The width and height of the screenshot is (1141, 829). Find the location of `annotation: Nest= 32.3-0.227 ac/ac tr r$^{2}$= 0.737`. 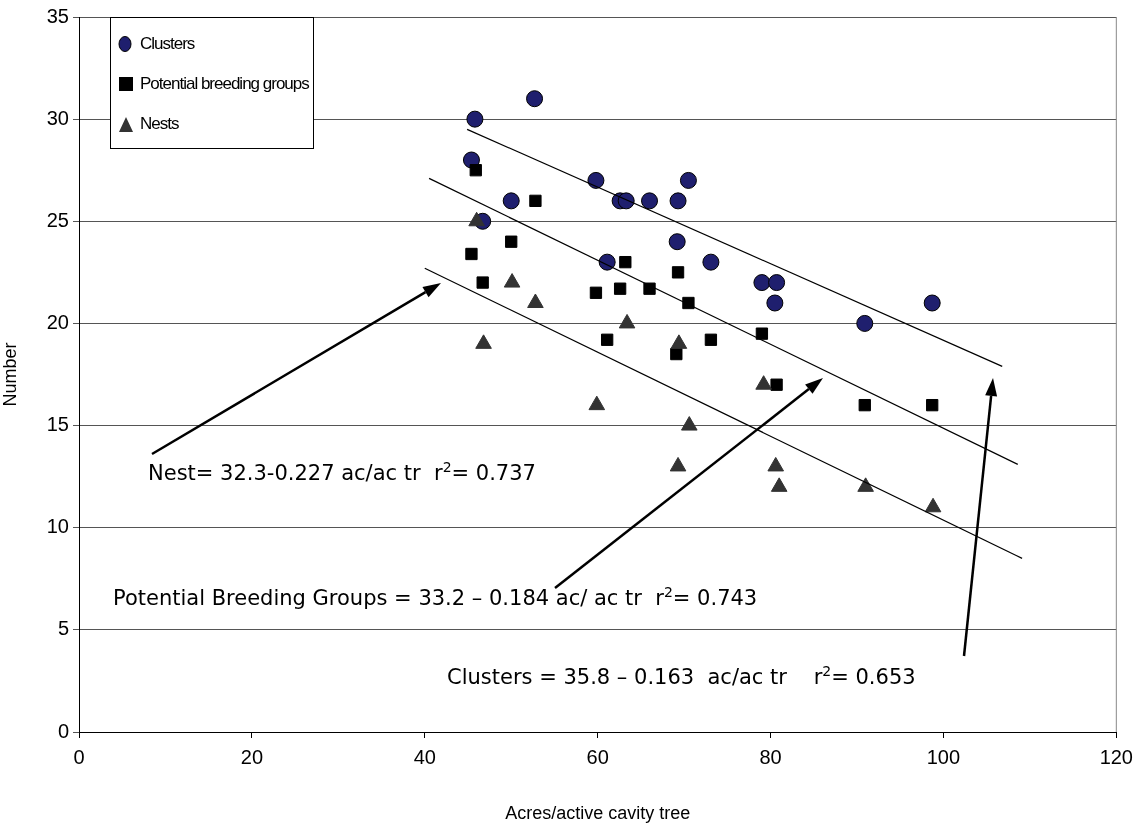

annotation: Nest= 32.3-0.227 ac/ac tr r$^{2}$= 0.737 is located at coordinates (342, 472).